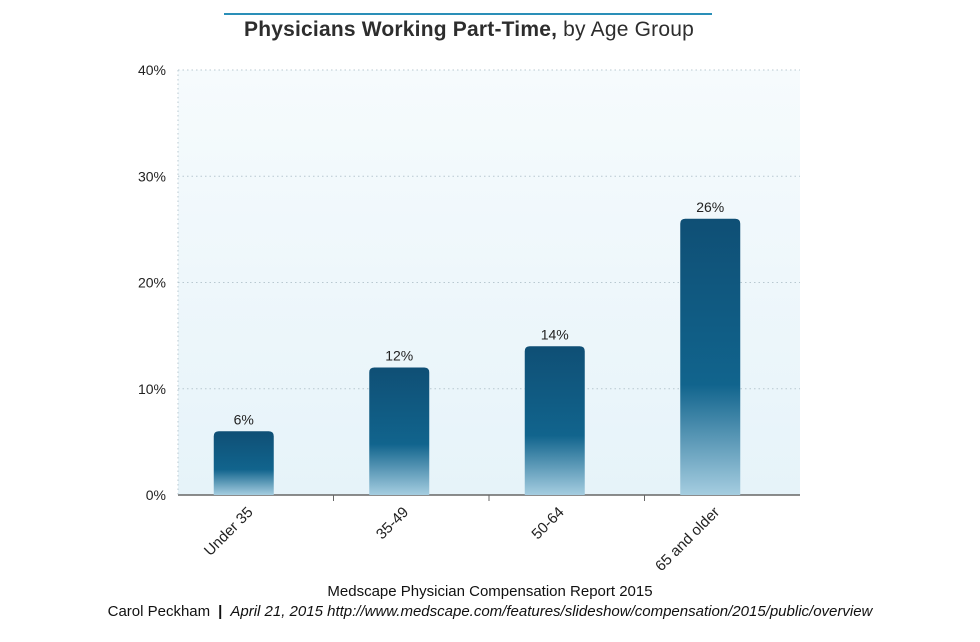 The image size is (980, 642). I want to click on x-tick-label: 65 and older, so click(687, 539).